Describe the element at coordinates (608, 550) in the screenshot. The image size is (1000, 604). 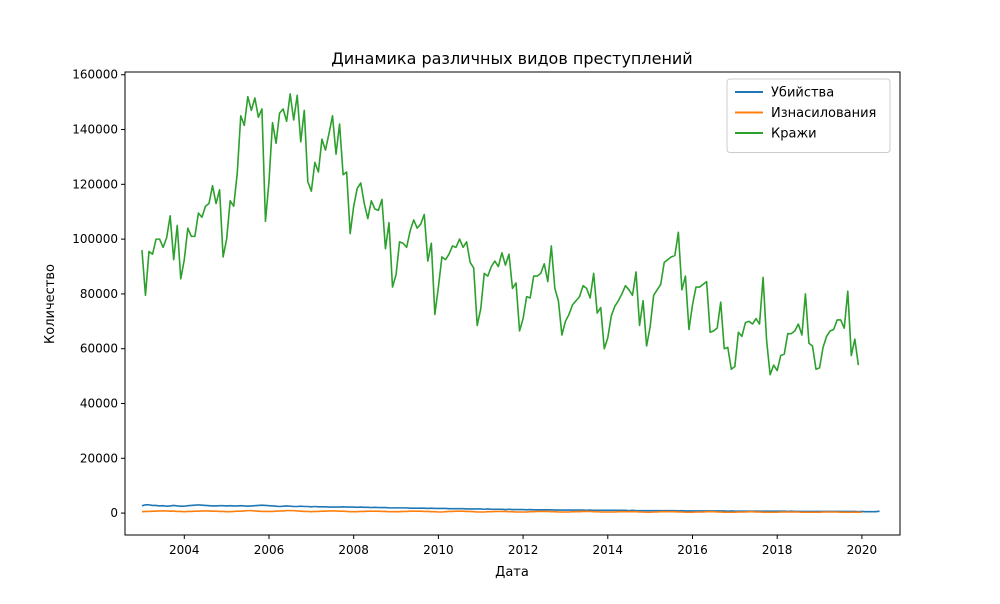
I see `x-tick-label: 2014` at that location.